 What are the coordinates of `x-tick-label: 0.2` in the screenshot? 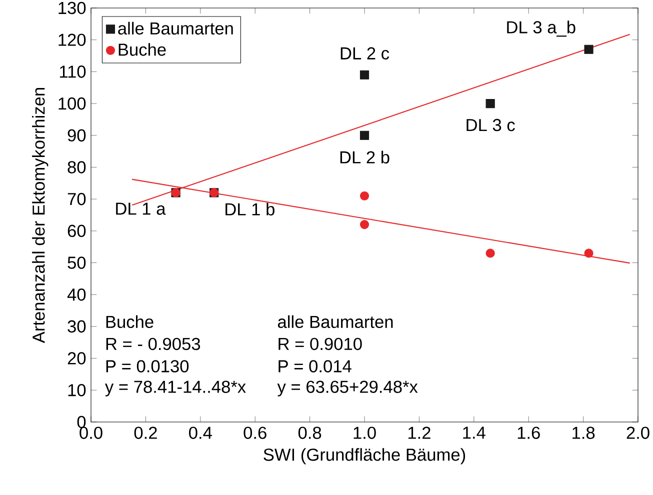 It's located at (145, 432).